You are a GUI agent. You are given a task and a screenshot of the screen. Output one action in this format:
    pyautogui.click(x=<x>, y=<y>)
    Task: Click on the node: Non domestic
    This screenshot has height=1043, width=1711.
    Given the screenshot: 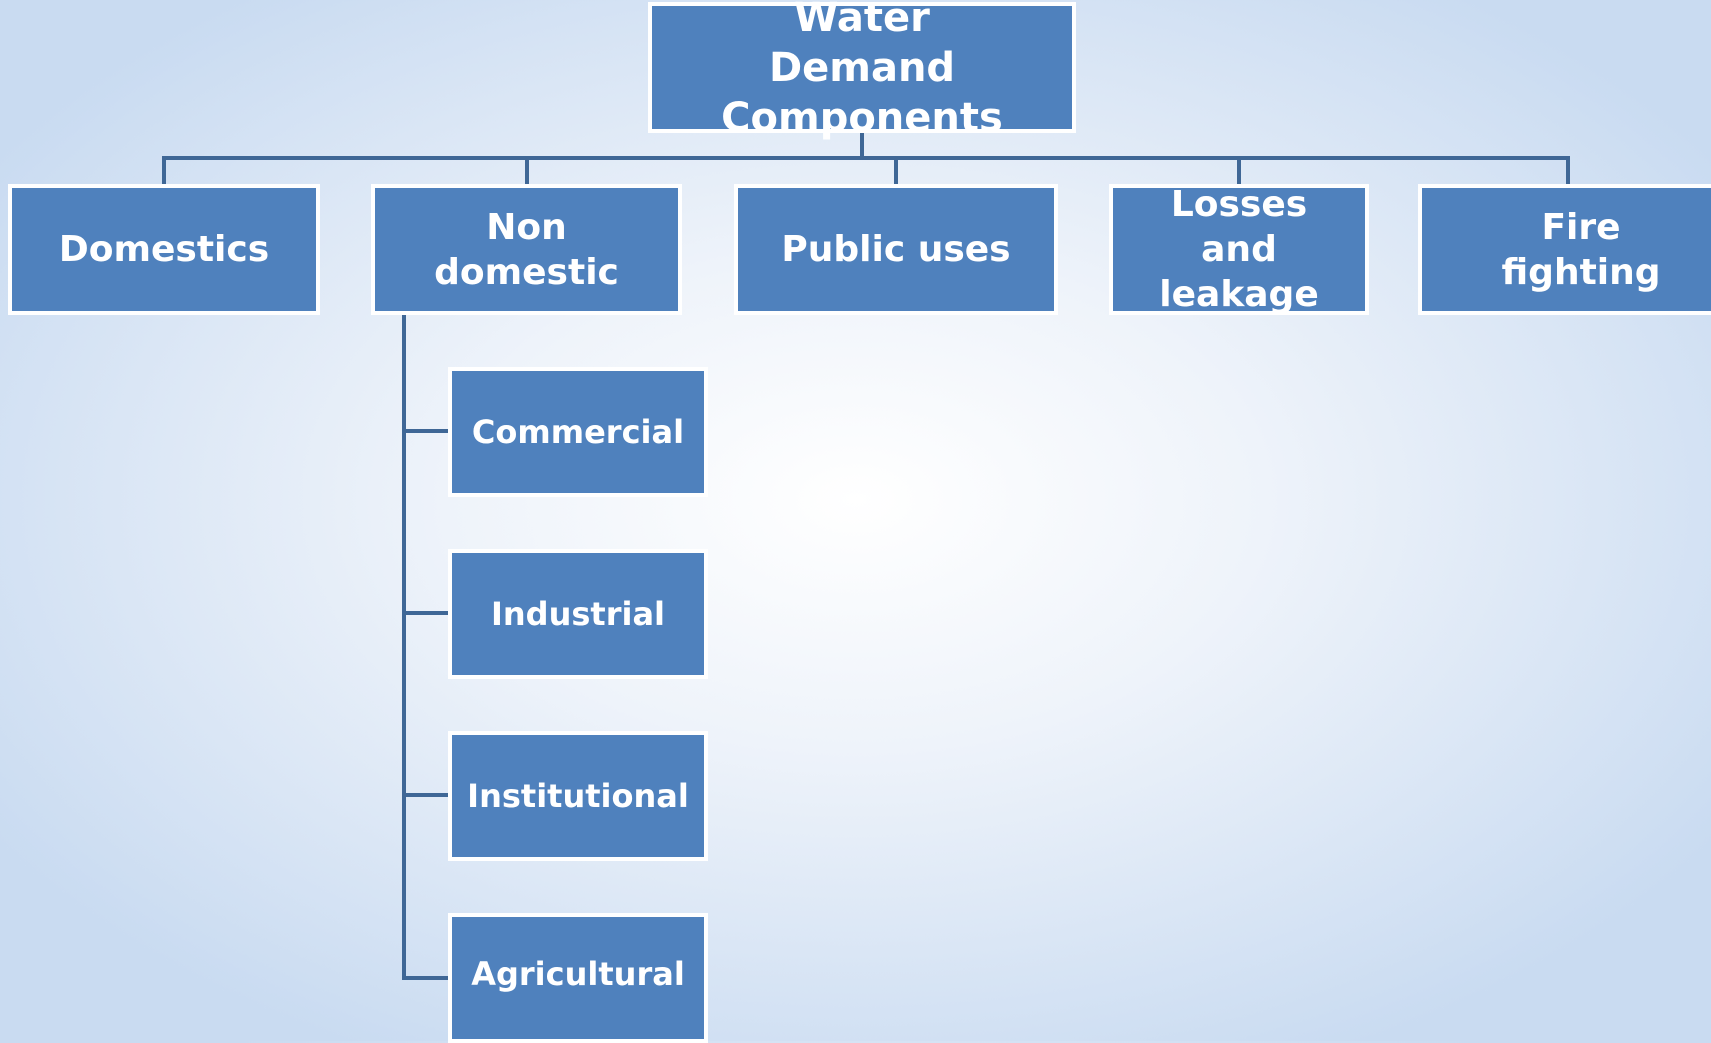 What is the action you would take?
    pyautogui.click(x=526, y=249)
    